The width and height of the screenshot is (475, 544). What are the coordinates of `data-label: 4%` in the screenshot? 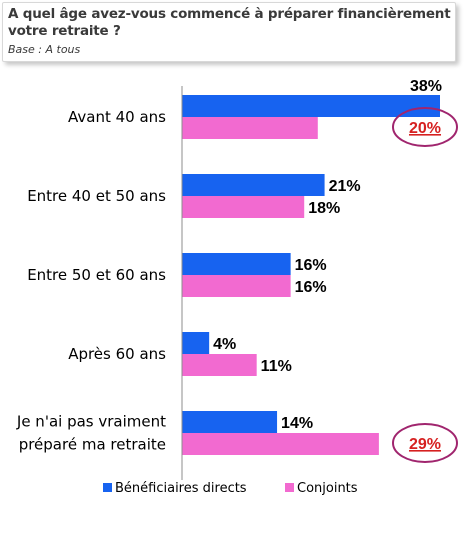 It's located at (224, 344).